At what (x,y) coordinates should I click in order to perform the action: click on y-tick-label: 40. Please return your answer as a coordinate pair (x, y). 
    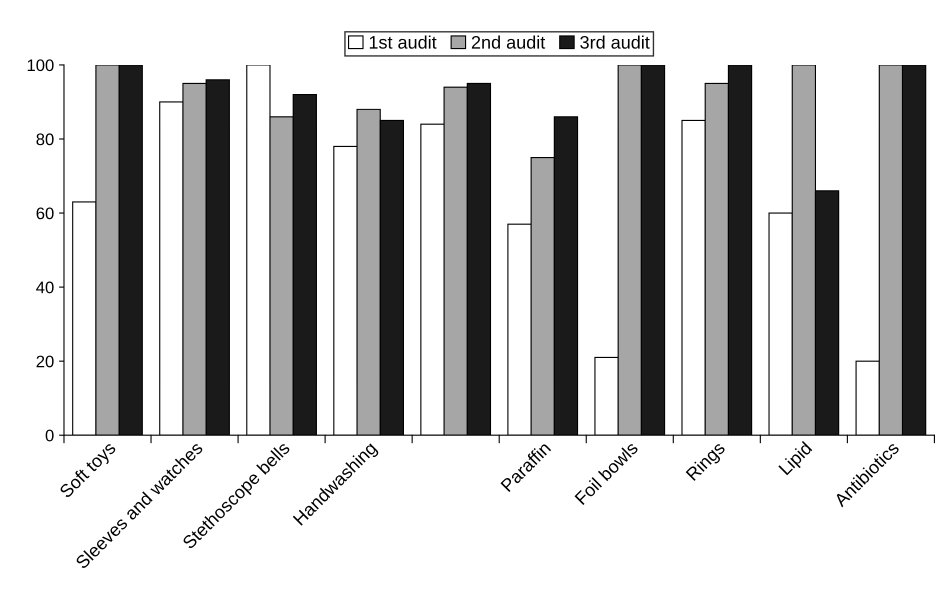
    Looking at the image, I should click on (45, 288).